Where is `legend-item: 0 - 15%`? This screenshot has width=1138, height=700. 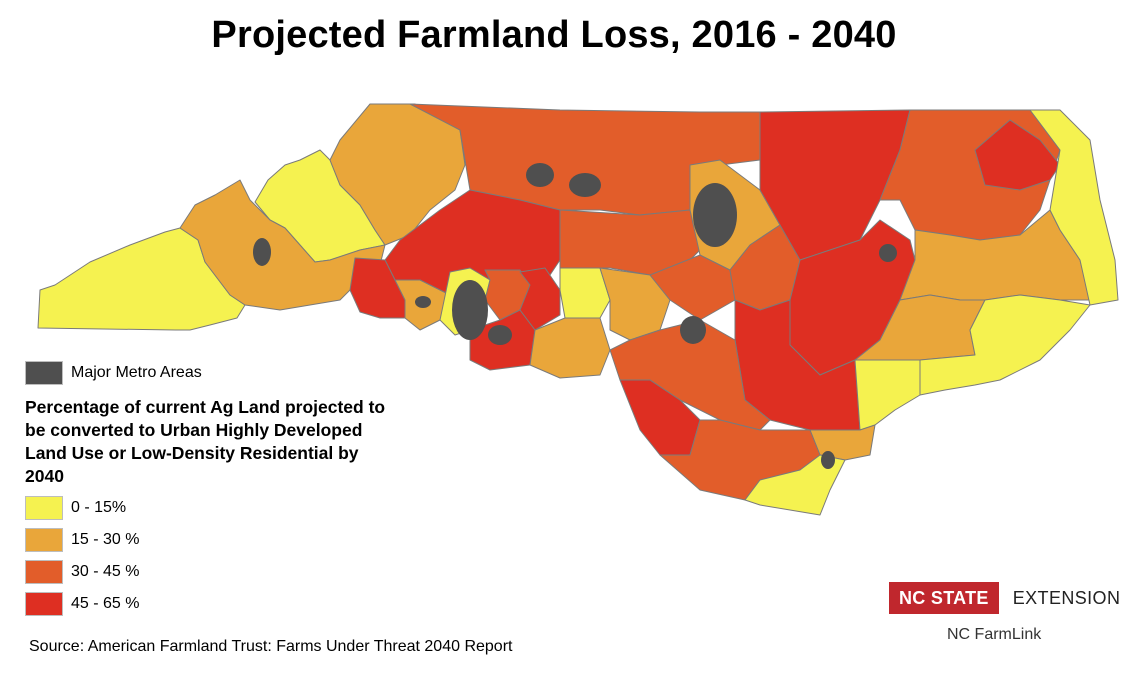
legend-item: 0 - 15% is located at coordinates (82, 508).